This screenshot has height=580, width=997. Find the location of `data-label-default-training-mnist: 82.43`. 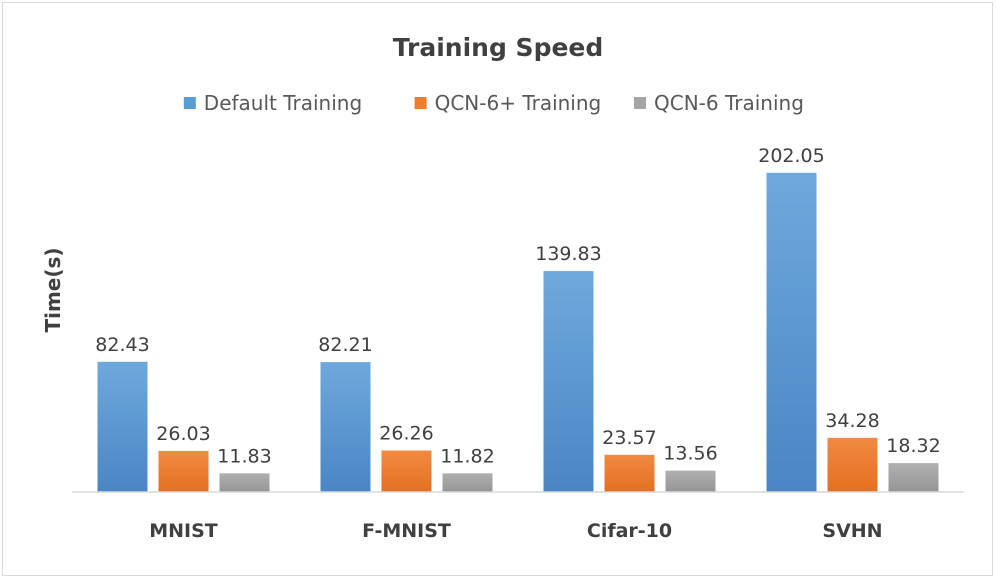

data-label-default-training-mnist: 82.43 is located at coordinates (122, 345).